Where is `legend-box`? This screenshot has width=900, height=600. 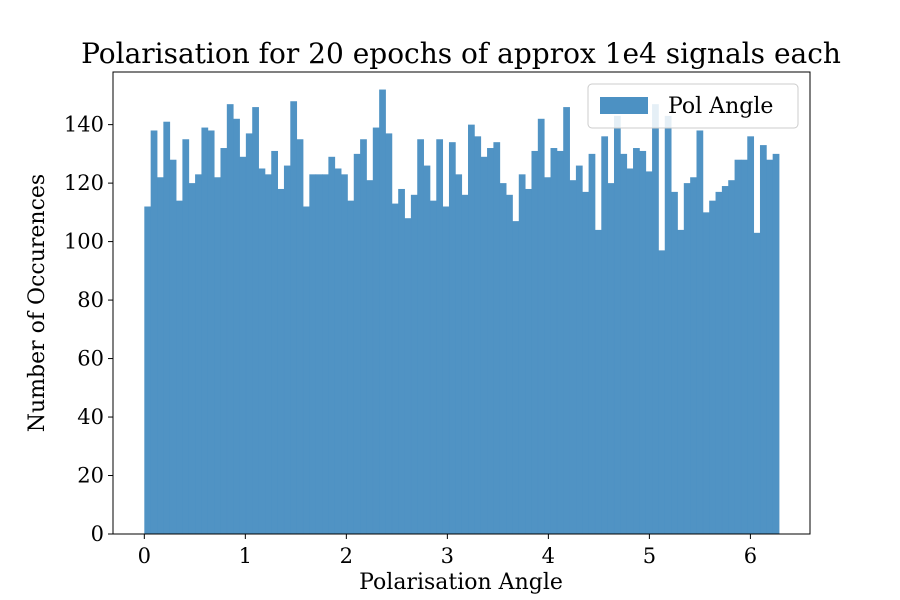 legend-box is located at coordinates (693, 106).